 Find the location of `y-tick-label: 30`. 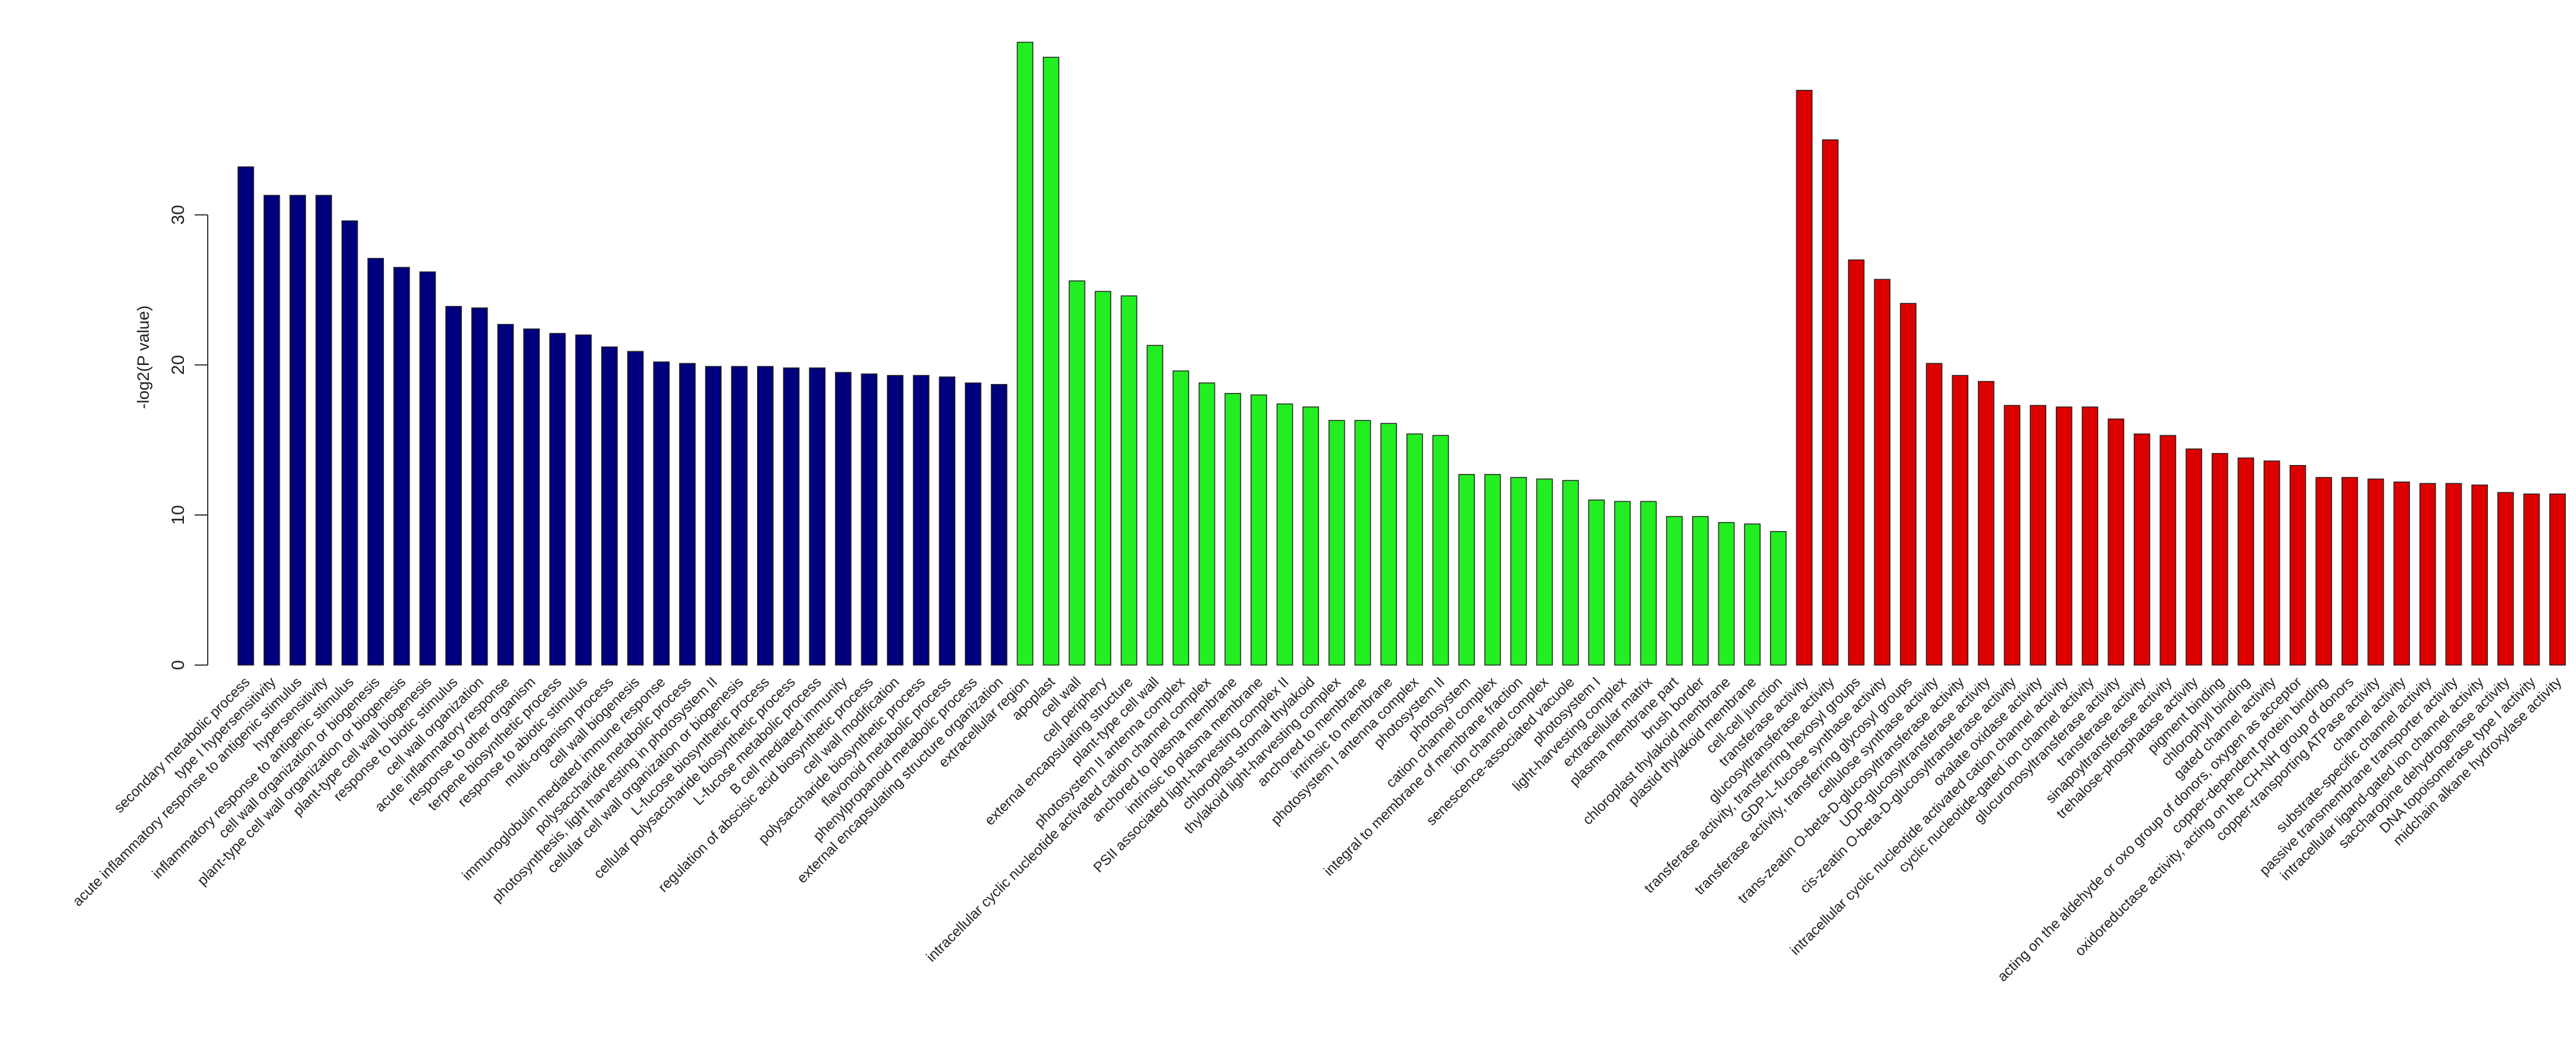

y-tick-label: 30 is located at coordinates (178, 214).